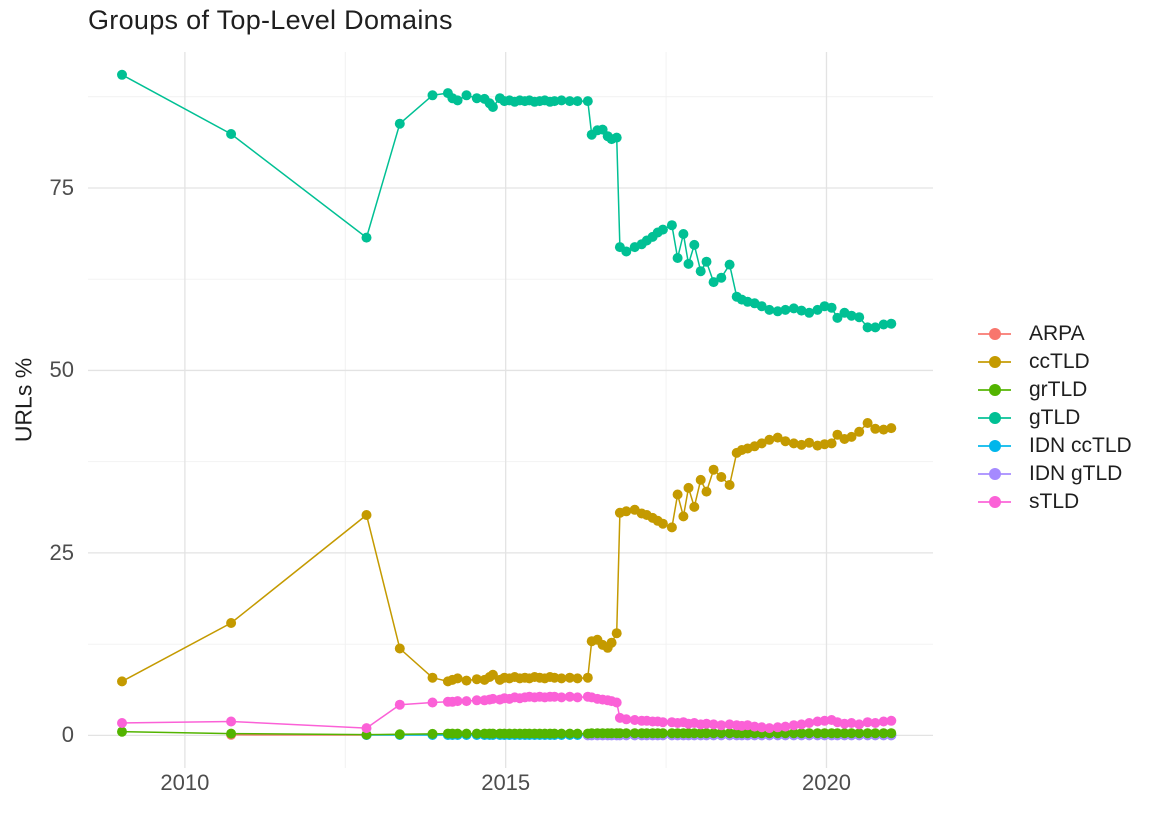 Image resolution: width=1164 pixels, height=827 pixels. What do you see at coordinates (1059, 361) in the screenshot?
I see `legend-label: ccTLD` at bounding box center [1059, 361].